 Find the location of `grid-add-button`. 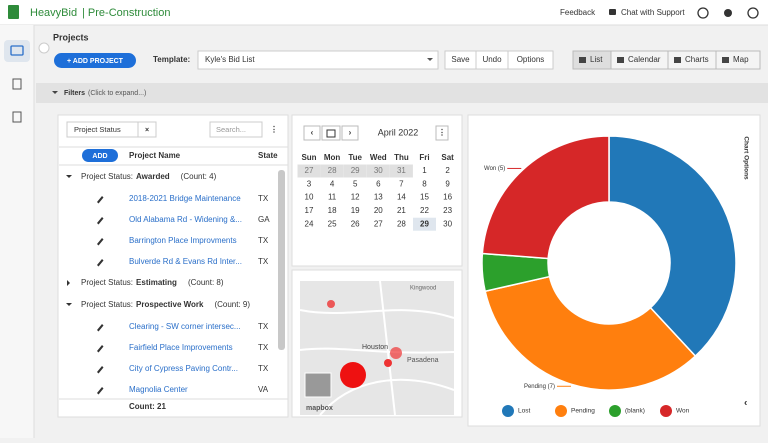

grid-add-button is located at coordinates (100, 155).